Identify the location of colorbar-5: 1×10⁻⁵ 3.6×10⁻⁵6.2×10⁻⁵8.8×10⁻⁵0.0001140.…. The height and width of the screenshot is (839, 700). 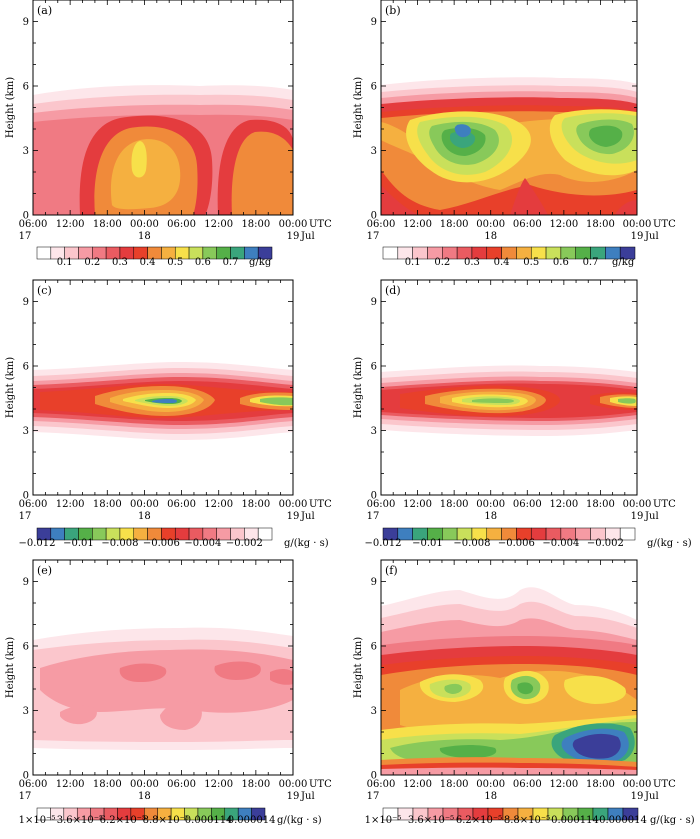
(170, 816).